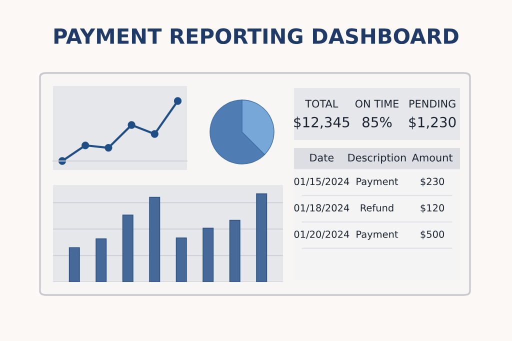 This screenshot has height=341, width=512. Describe the element at coordinates (432, 182) in the screenshot. I see `text: $230` at that location.